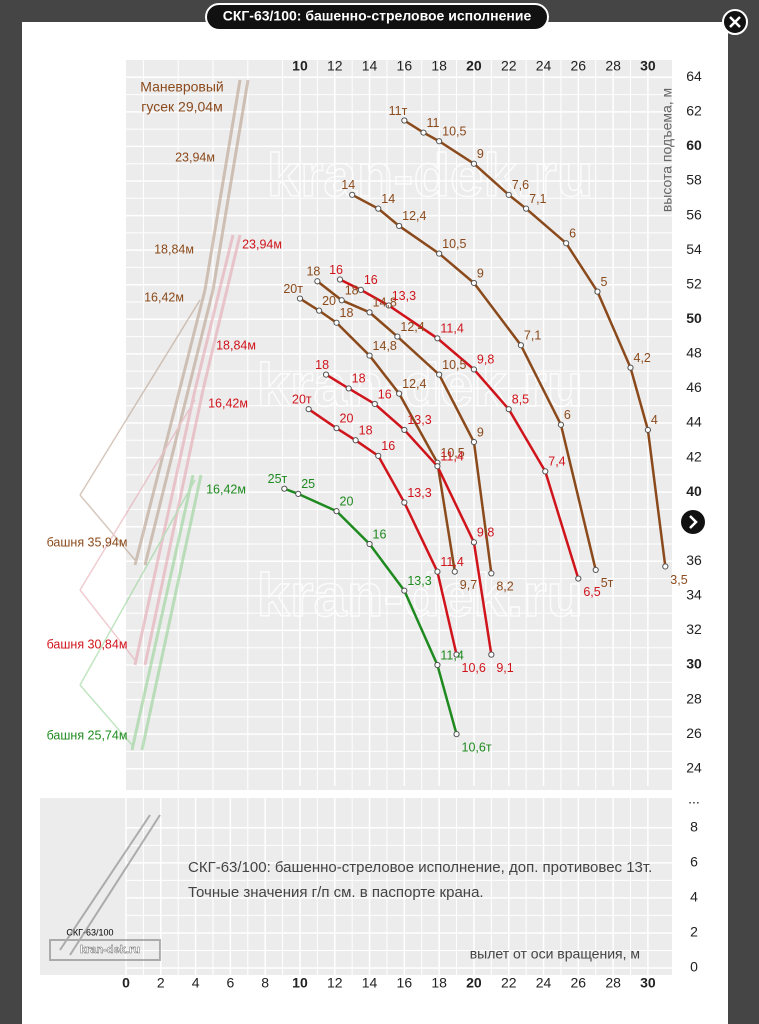 The width and height of the screenshot is (759, 1024). What do you see at coordinates (485, 533) in the screenshot?
I see `point-label: 9,8` at bounding box center [485, 533].